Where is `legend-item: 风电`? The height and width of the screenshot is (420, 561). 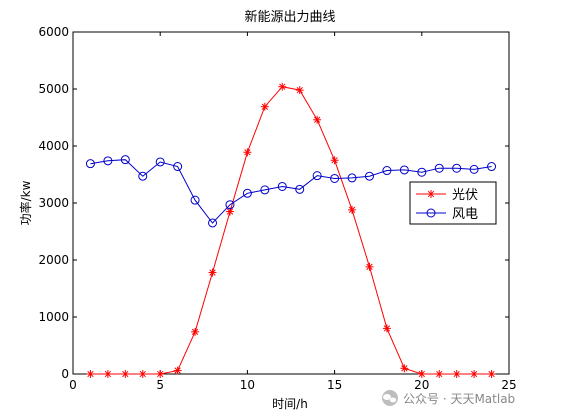 legend-item: 风电 is located at coordinates (447, 214).